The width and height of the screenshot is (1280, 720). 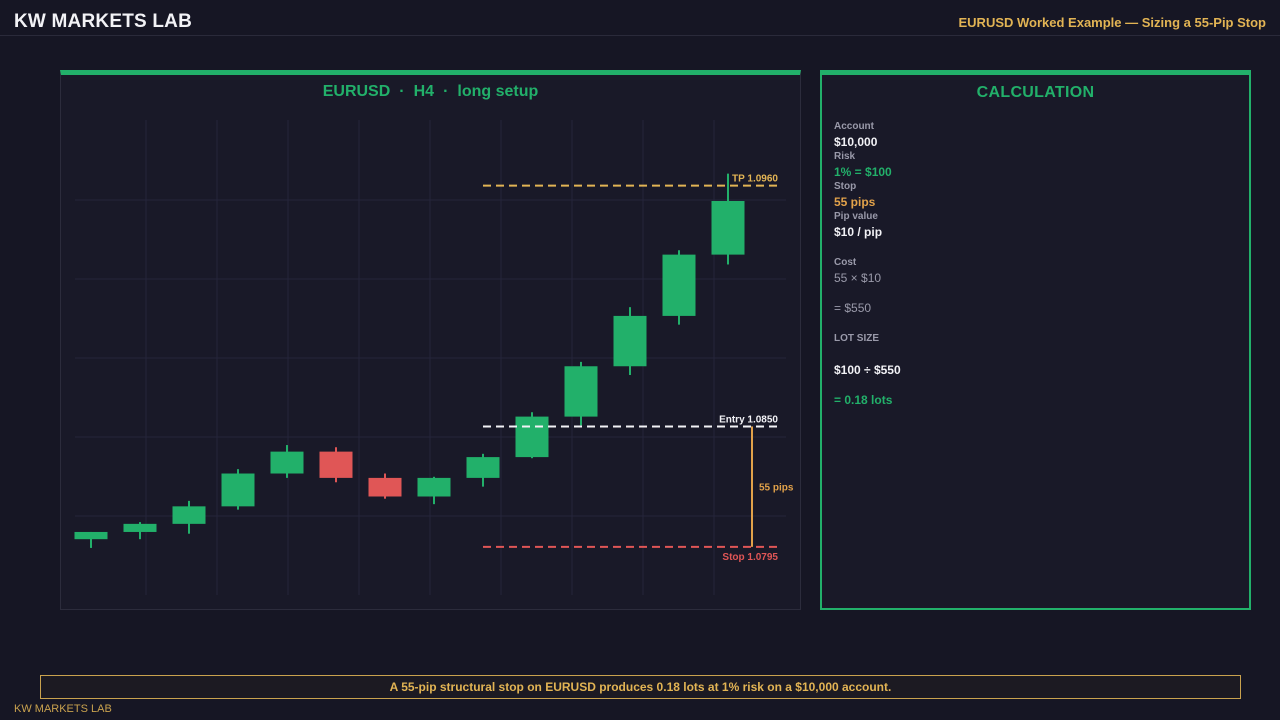 I want to click on chart-setup: long setup, so click(x=498, y=91).